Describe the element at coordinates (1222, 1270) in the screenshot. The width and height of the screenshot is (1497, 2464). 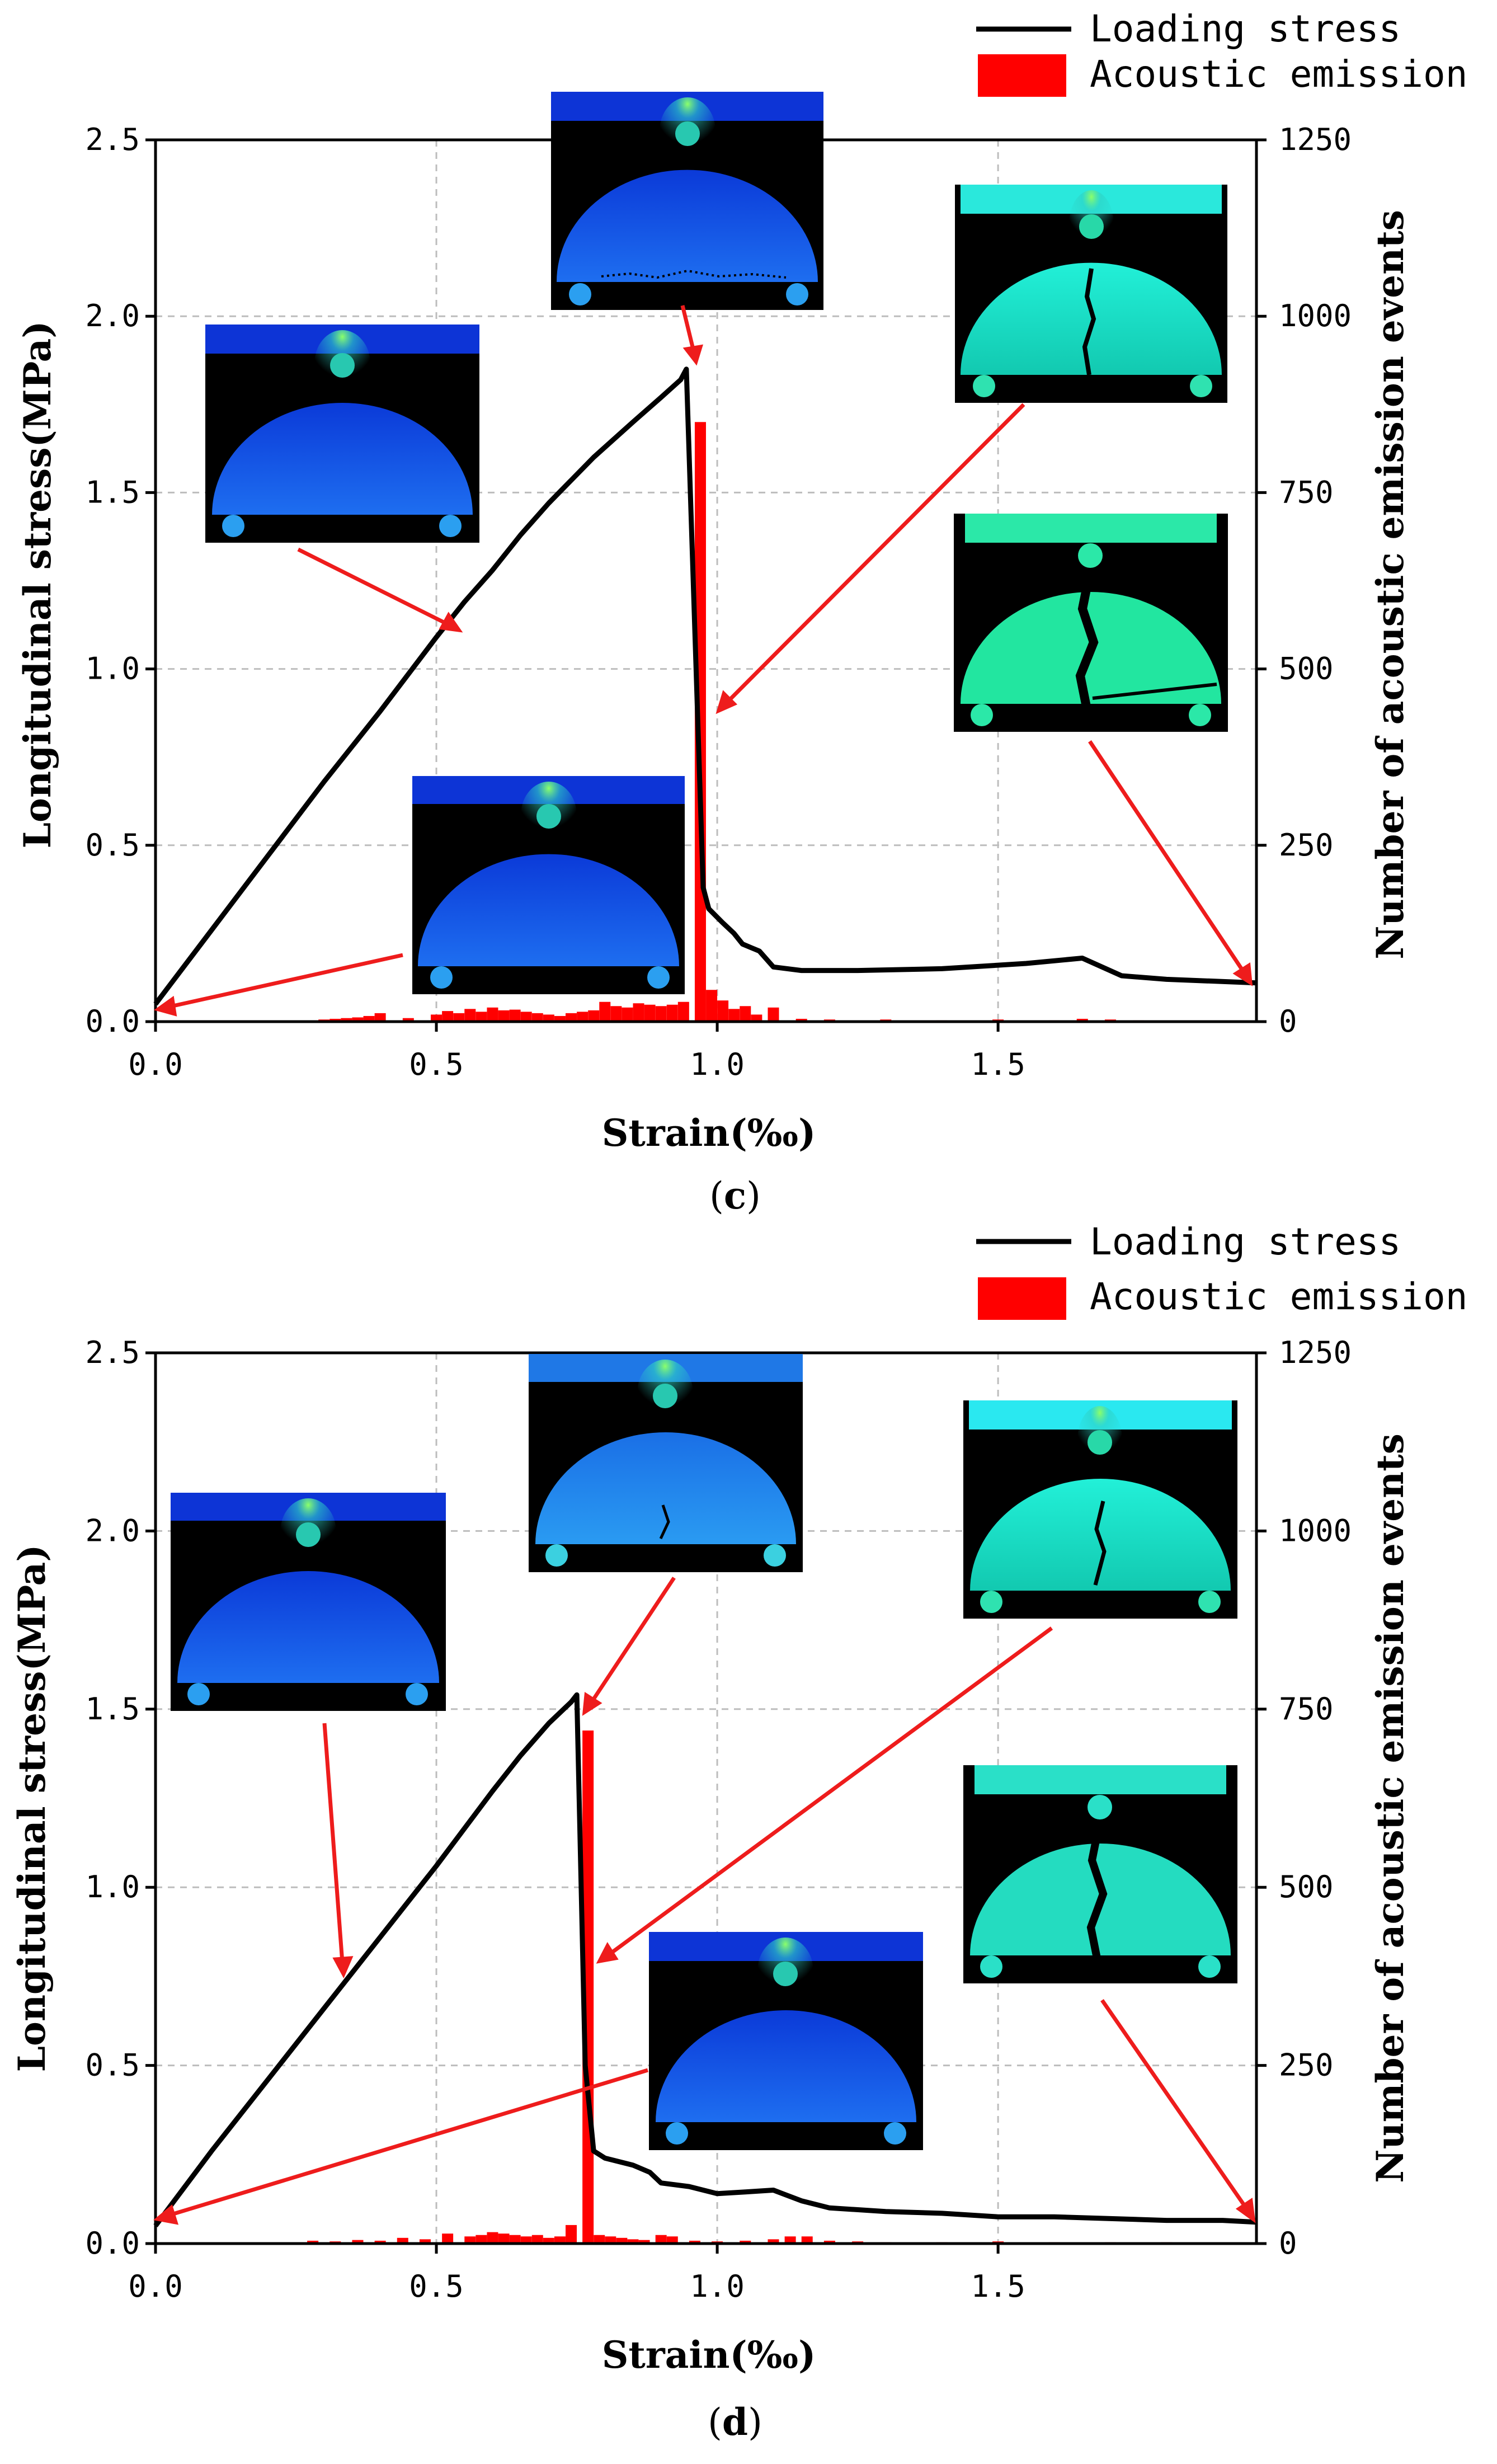
I see `legend-bottom: Loading stress Acoustic emission` at that location.